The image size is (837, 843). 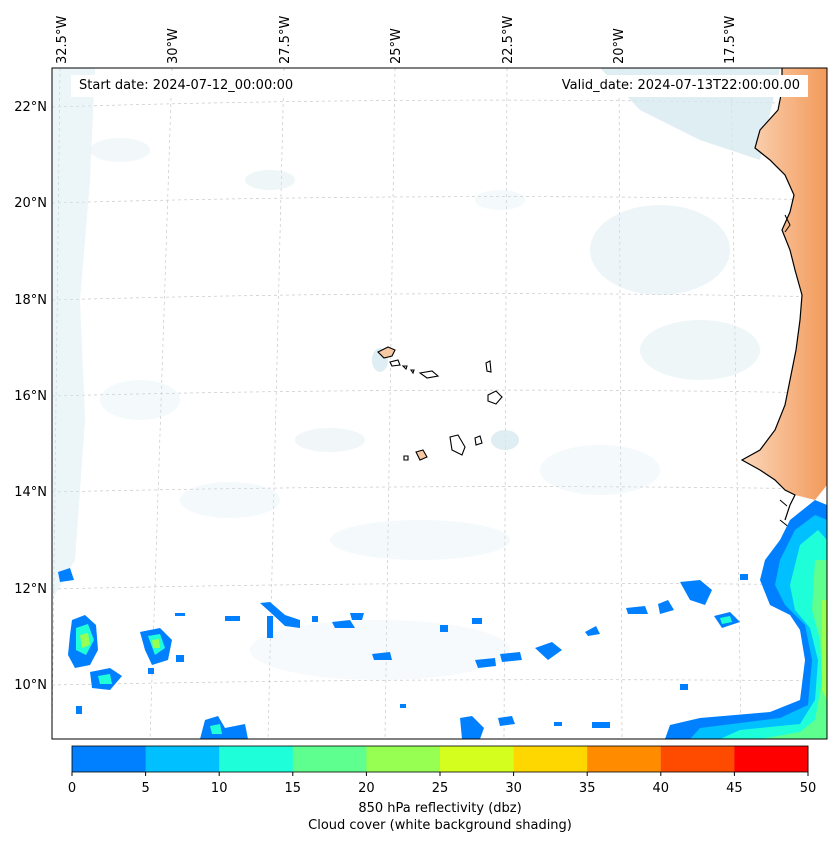 What do you see at coordinates (145, 788) in the screenshot?
I see `colorbar-tick-label: 5` at bounding box center [145, 788].